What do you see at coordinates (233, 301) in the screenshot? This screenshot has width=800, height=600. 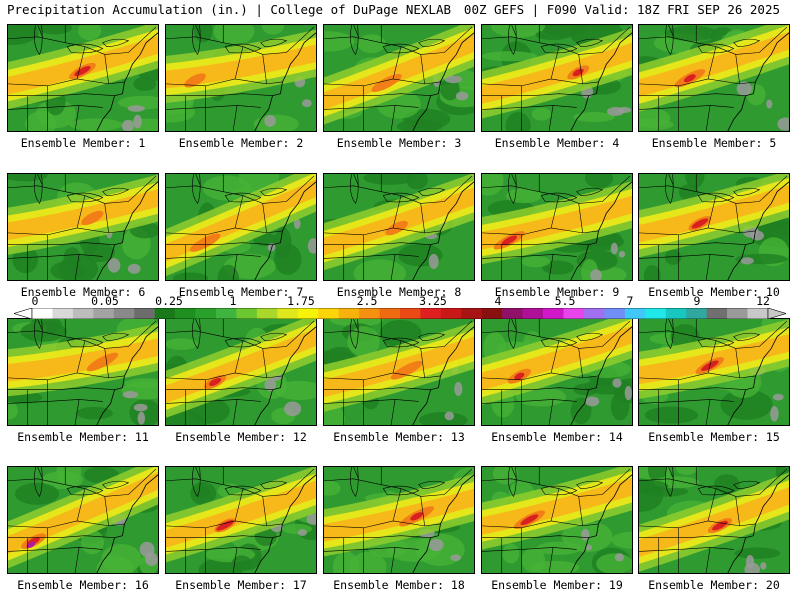 I see `colorbar-tick-label: 1` at bounding box center [233, 301].